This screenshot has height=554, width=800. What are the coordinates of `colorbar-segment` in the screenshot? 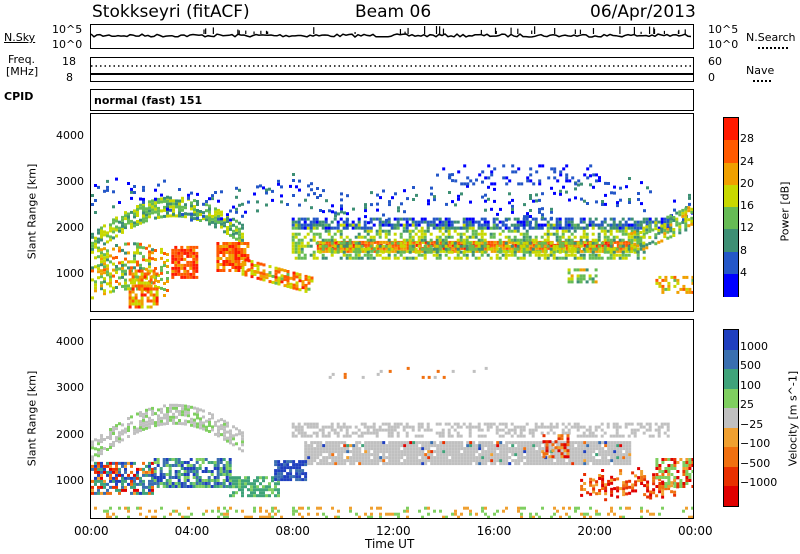 It's located at (731, 285).